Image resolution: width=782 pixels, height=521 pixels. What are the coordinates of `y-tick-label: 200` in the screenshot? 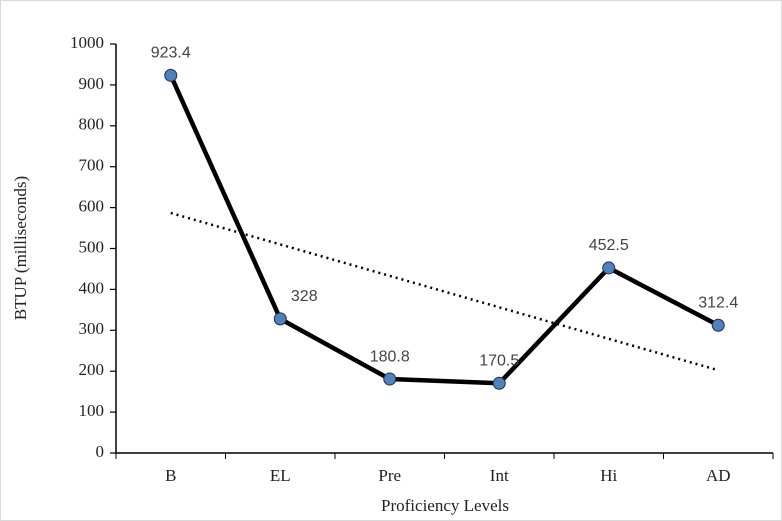 It's located at (92, 369).